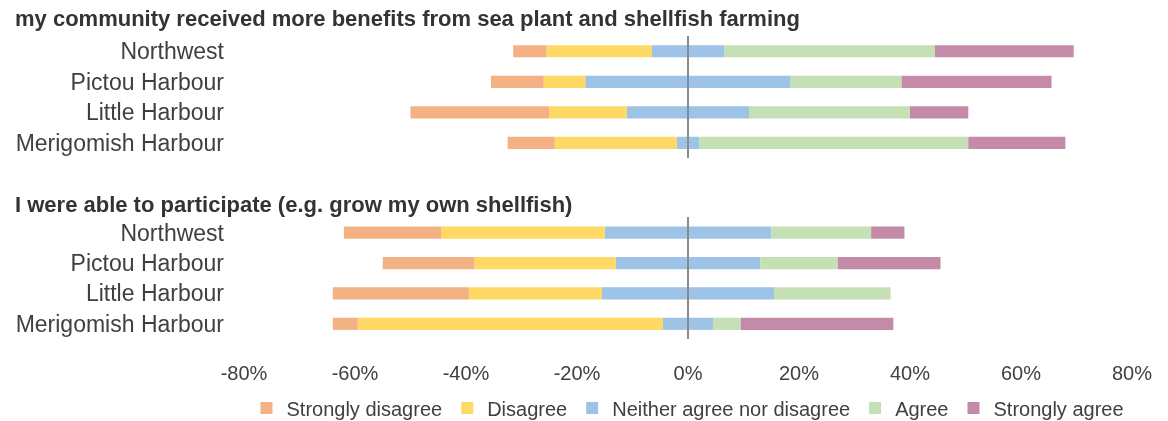 The image size is (1168, 421). I want to click on legend-label: Strongly disagree, so click(364, 408).